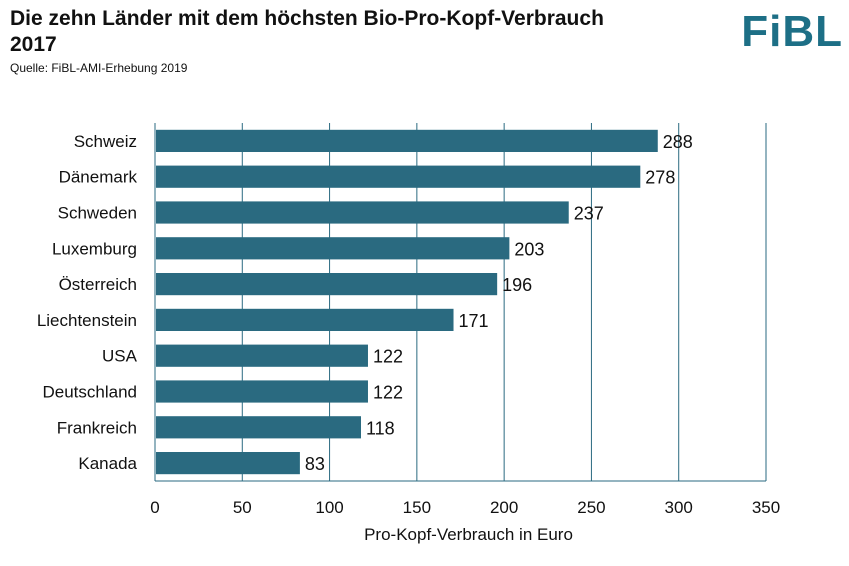  Describe the element at coordinates (465, 507) in the screenshot. I see `x-tick-labels: 0 50 100 150 200 250 300 350` at that location.